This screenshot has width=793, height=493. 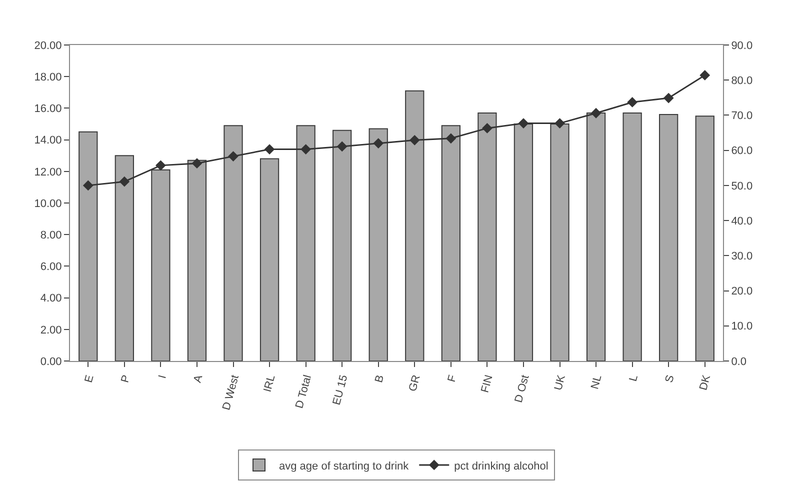 What do you see at coordinates (51, 235) in the screenshot?
I see `y-tick-label: 8.00` at bounding box center [51, 235].